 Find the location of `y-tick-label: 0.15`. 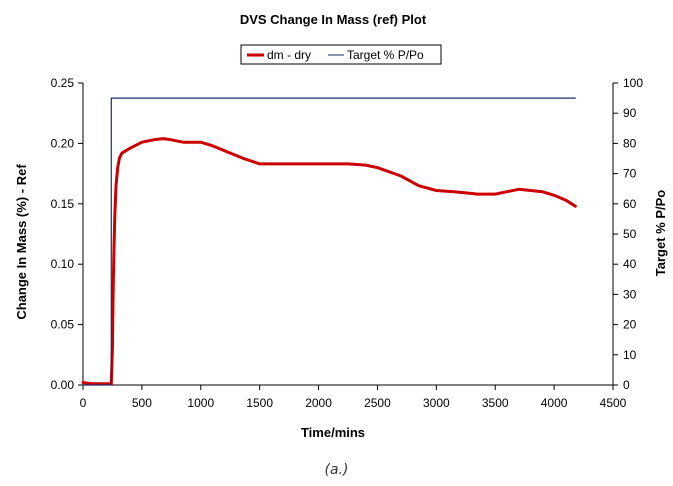

y-tick-label: 0.15 is located at coordinates (63, 204).